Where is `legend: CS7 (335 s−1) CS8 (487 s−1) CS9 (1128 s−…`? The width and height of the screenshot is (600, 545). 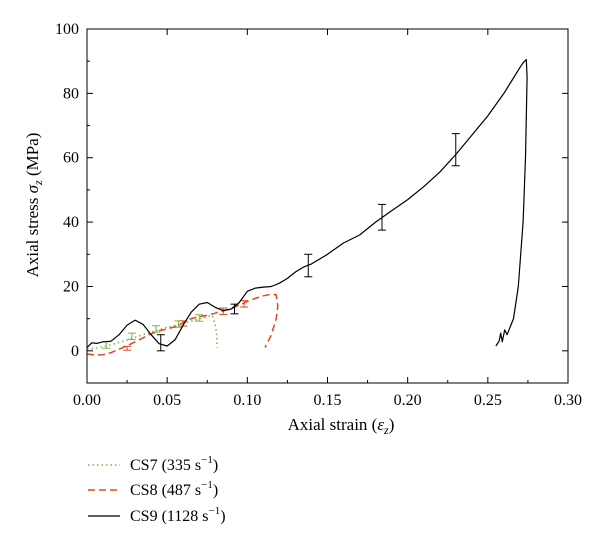
legend: CS7 (335 s−1) CS8 (487 s−1) CS9 (1128 s−… is located at coordinates (157, 489).